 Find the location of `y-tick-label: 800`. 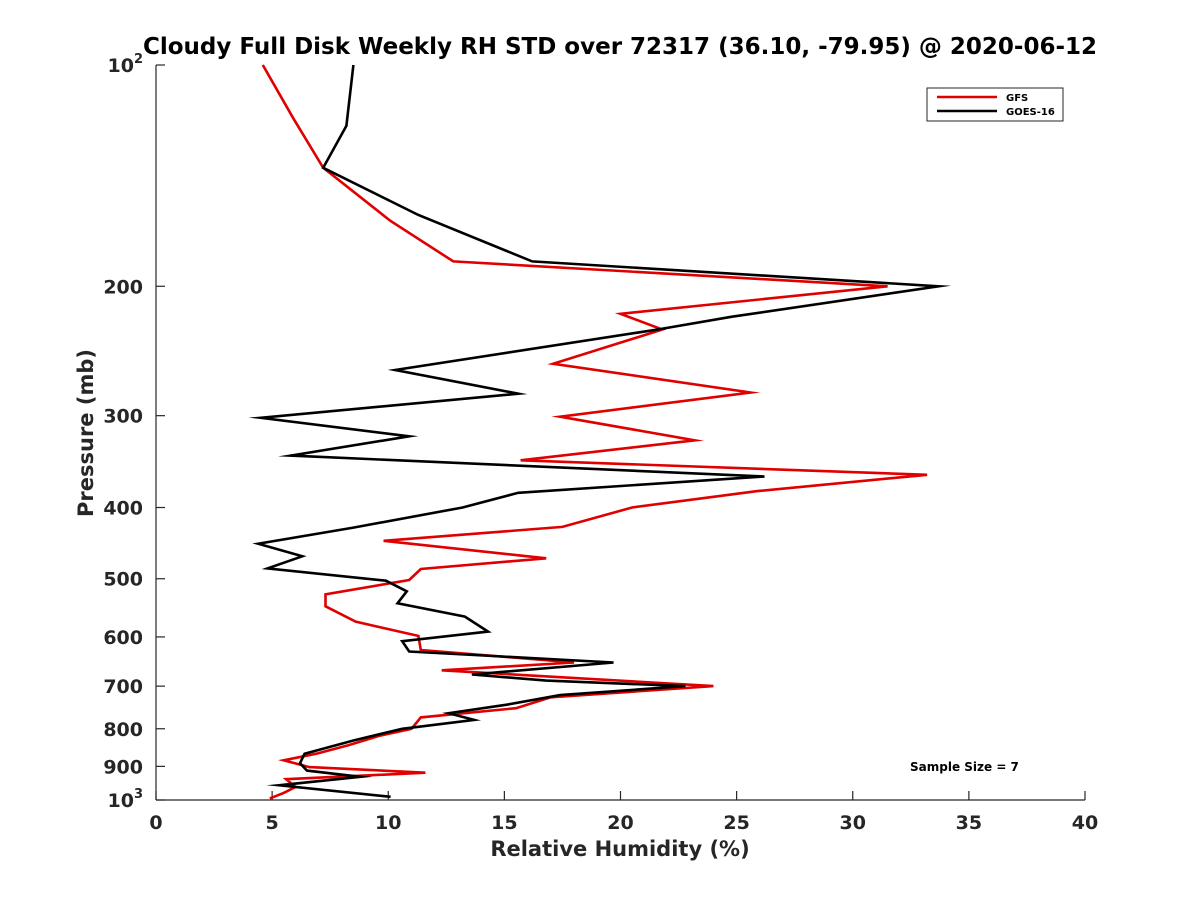

y-tick-label: 800 is located at coordinates (123, 730).